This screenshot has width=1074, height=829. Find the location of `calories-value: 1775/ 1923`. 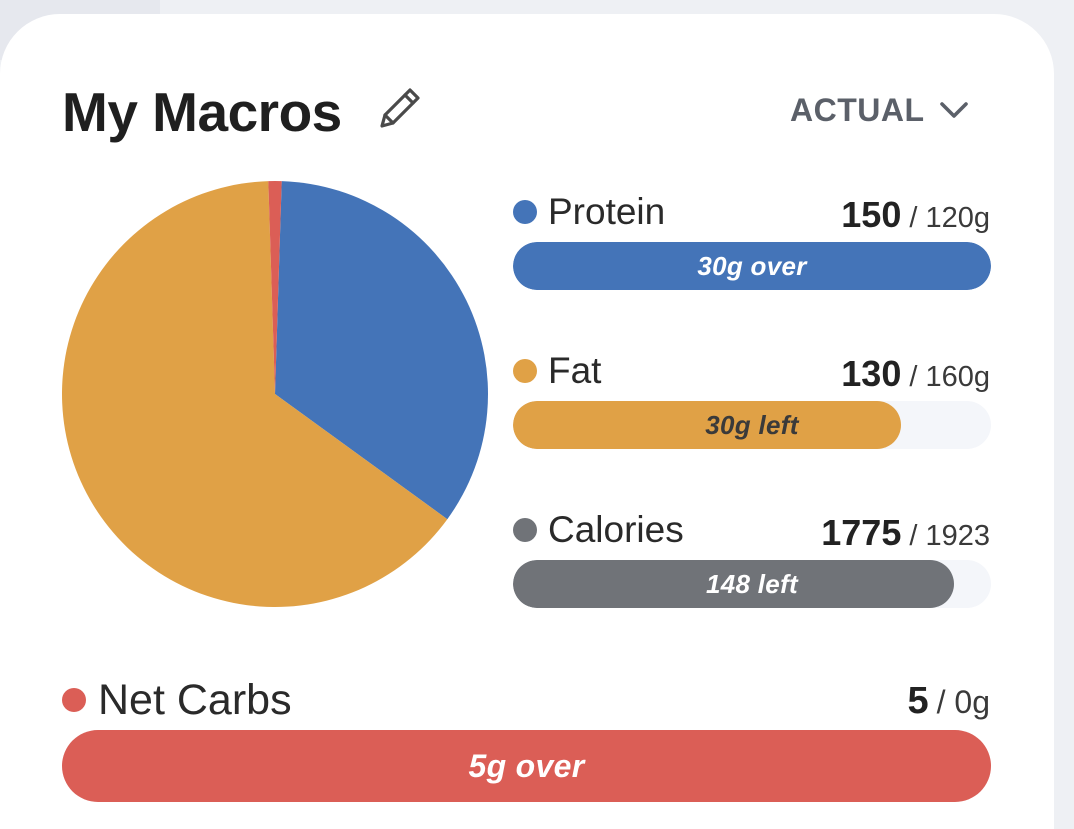

calories-value: 1775/ 1923 is located at coordinates (905, 534).